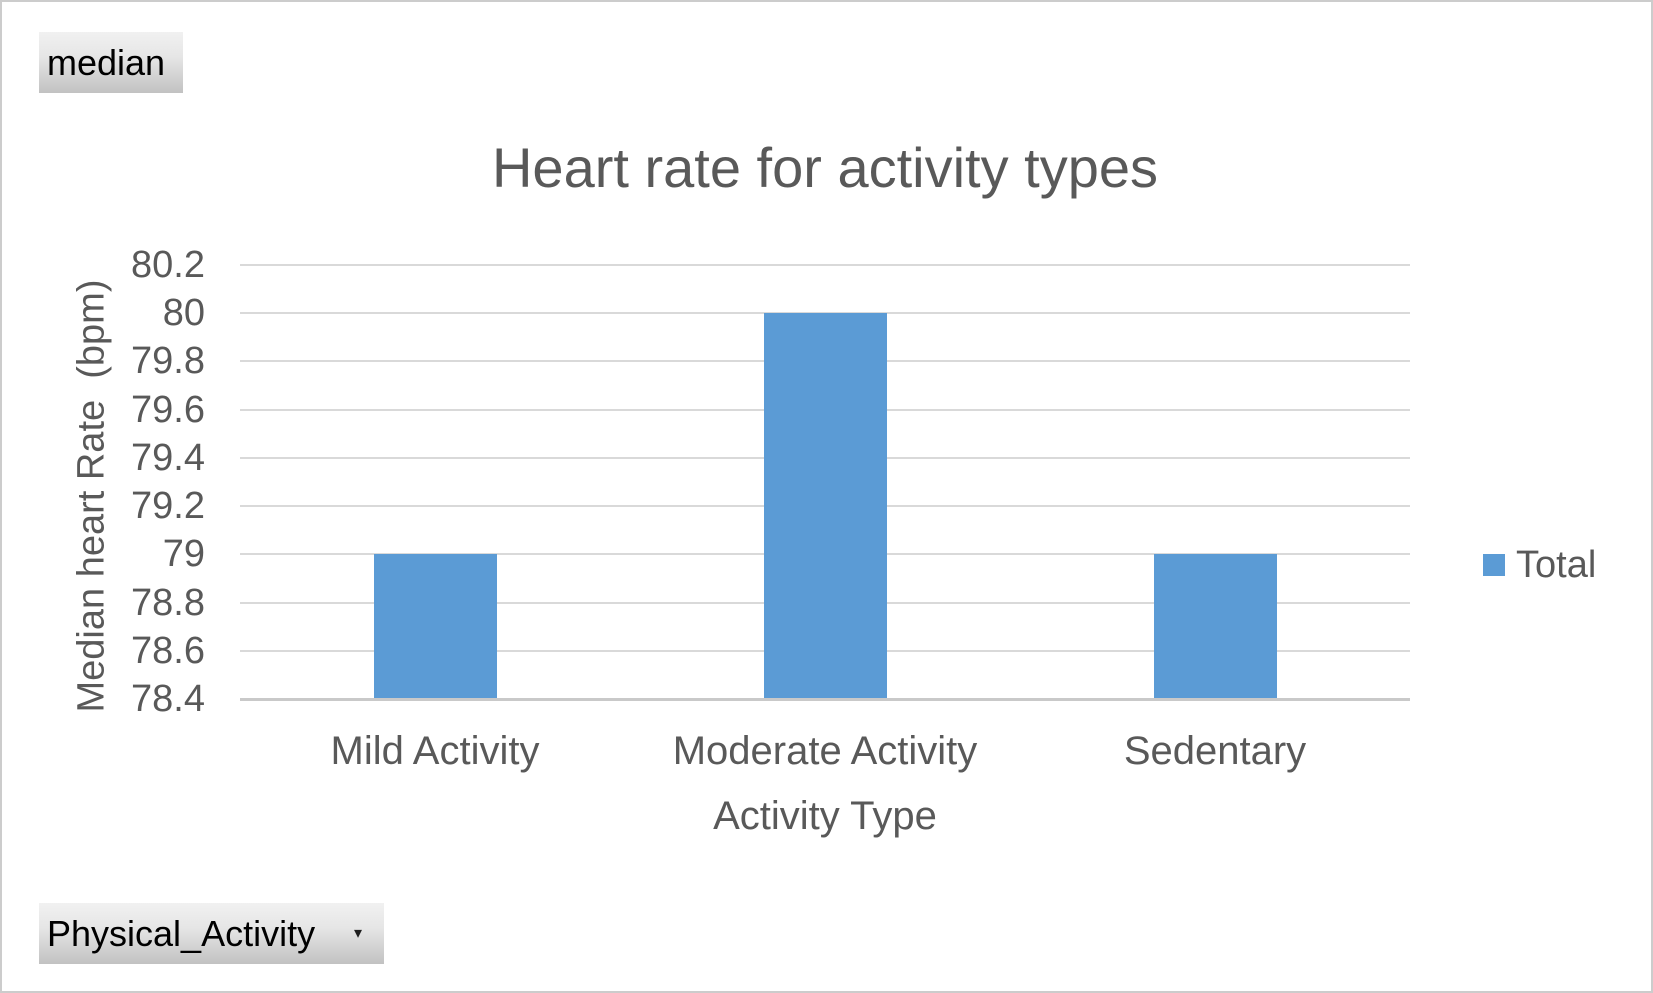 The image size is (1653, 993). Describe the element at coordinates (1494, 565) in the screenshot. I see `legend-swatch-icon` at that location.